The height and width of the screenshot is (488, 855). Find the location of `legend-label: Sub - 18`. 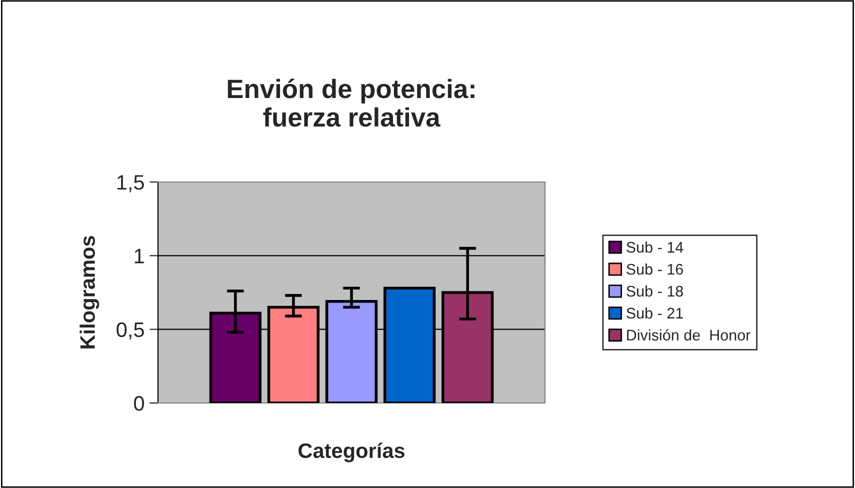

legend-label: Sub - 18 is located at coordinates (654, 291).